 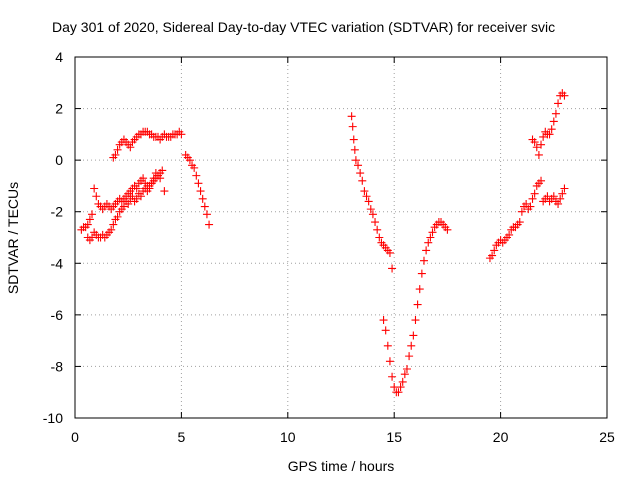 What do you see at coordinates (527, 219) in the screenshot?
I see `series-seg-g` at bounding box center [527, 219].